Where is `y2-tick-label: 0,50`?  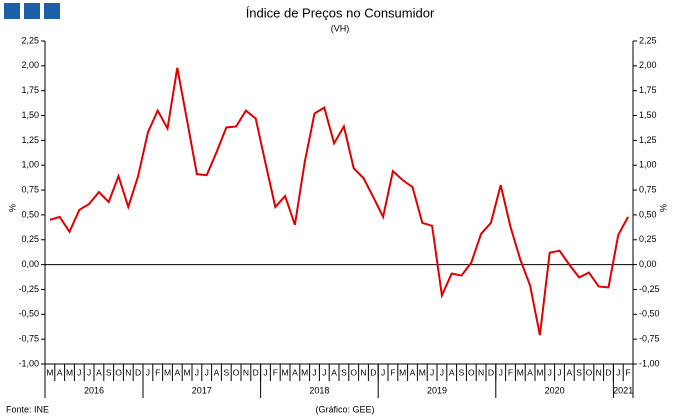 y2-tick-label: 0,50 is located at coordinates (648, 214).